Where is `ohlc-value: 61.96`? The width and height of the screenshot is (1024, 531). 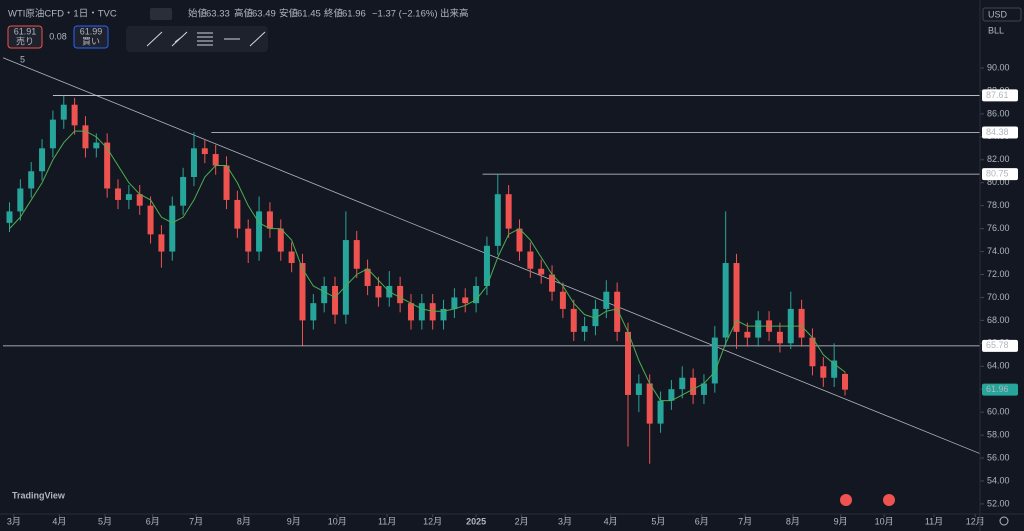
ohlc-value: 61.96 is located at coordinates (354, 14).